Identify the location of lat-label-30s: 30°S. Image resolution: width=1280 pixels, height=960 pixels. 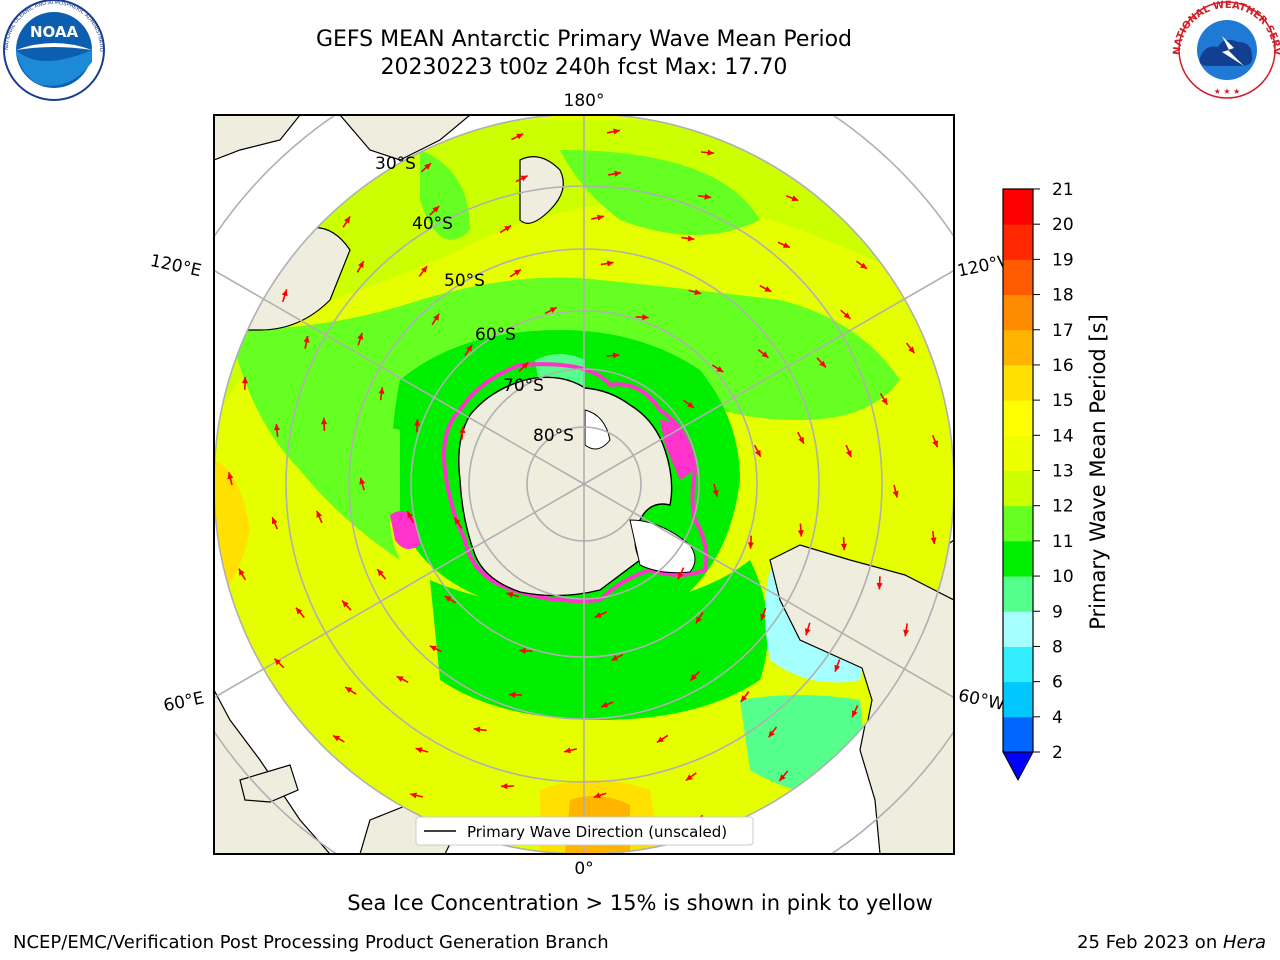
(395, 164).